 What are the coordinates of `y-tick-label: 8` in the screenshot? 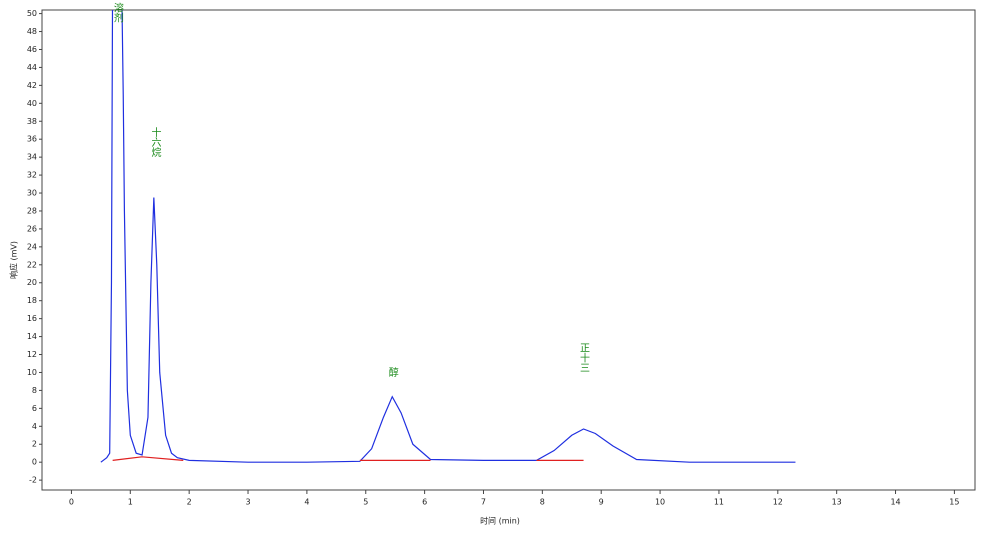 It's located at (34, 390).